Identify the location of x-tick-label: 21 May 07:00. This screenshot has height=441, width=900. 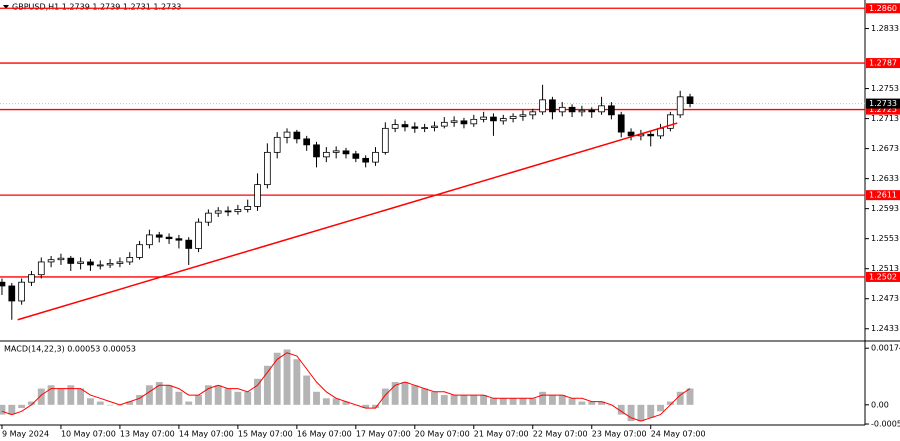
(501, 434).